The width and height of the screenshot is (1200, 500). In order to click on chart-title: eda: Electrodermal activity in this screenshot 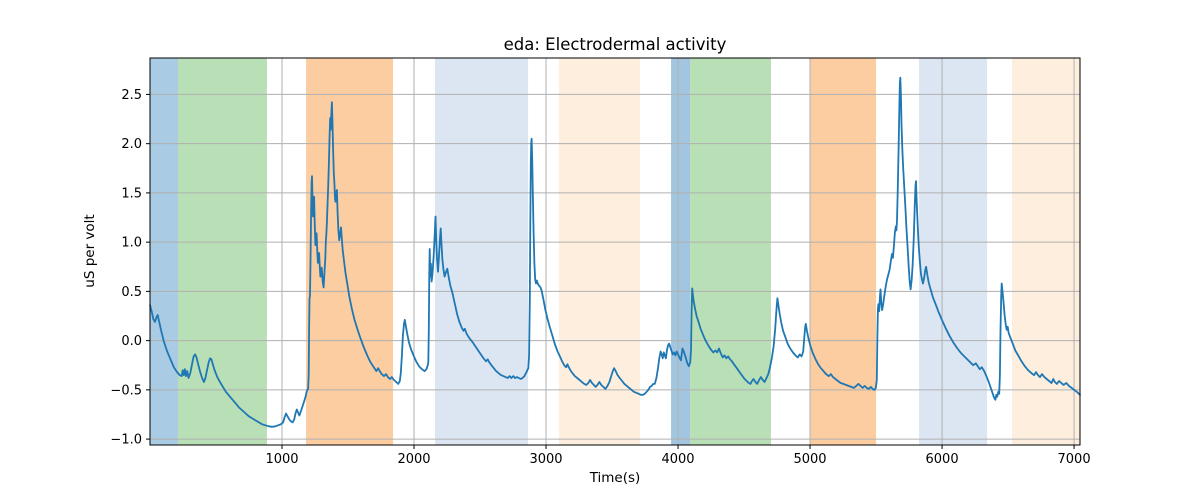, I will do `click(615, 44)`.